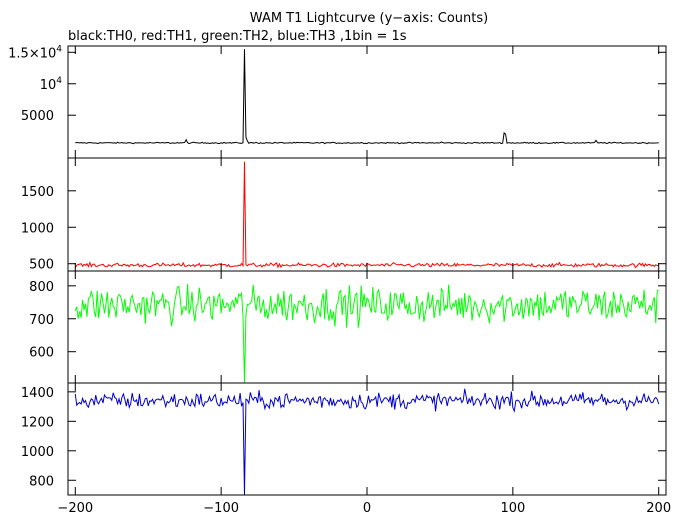  What do you see at coordinates (37, 192) in the screenshot?
I see `y-tick-label-1-2: 1500` at bounding box center [37, 192].